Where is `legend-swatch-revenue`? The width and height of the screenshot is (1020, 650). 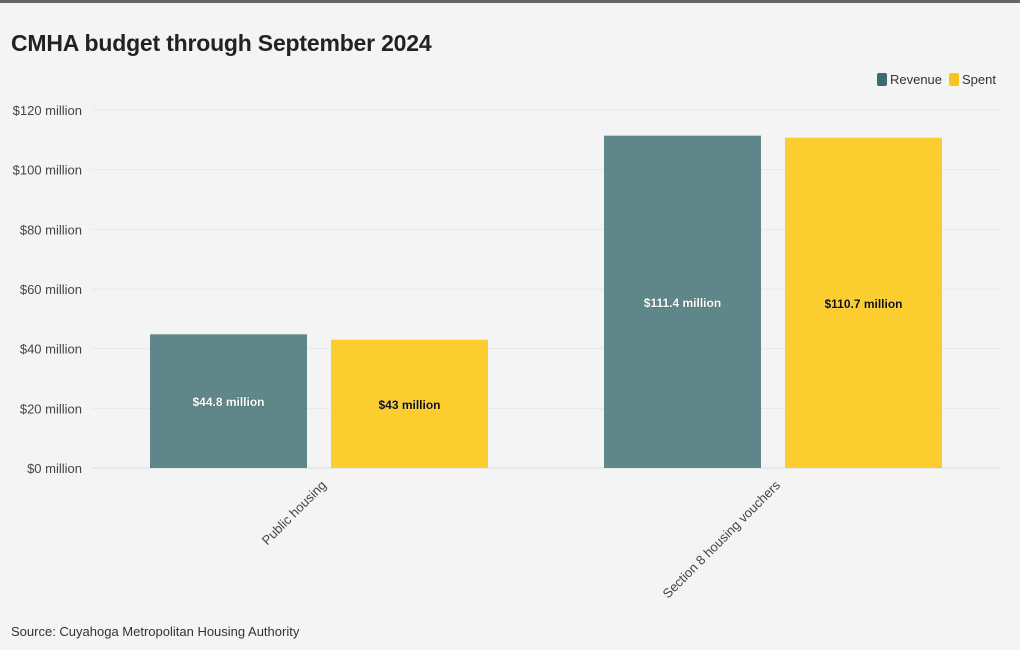
legend-swatch-revenue is located at coordinates (881, 79).